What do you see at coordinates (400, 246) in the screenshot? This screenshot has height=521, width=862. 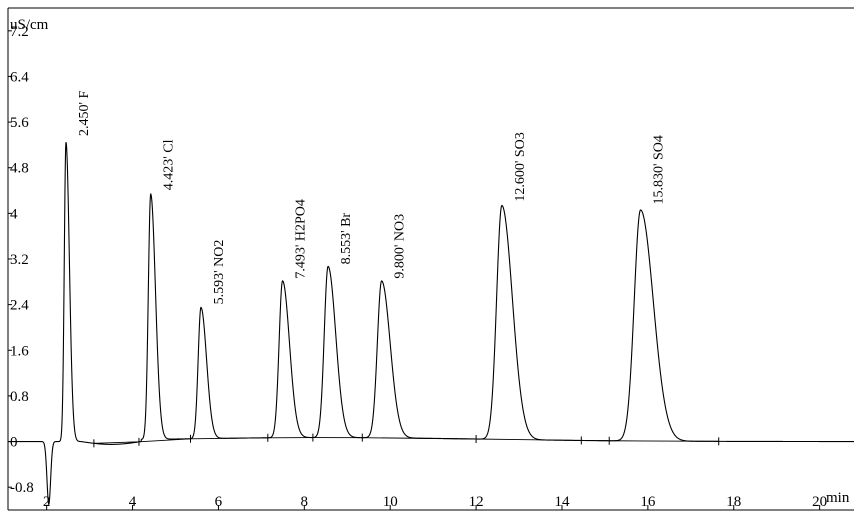 I see `peak-label: 9.800' NO3` at bounding box center [400, 246].